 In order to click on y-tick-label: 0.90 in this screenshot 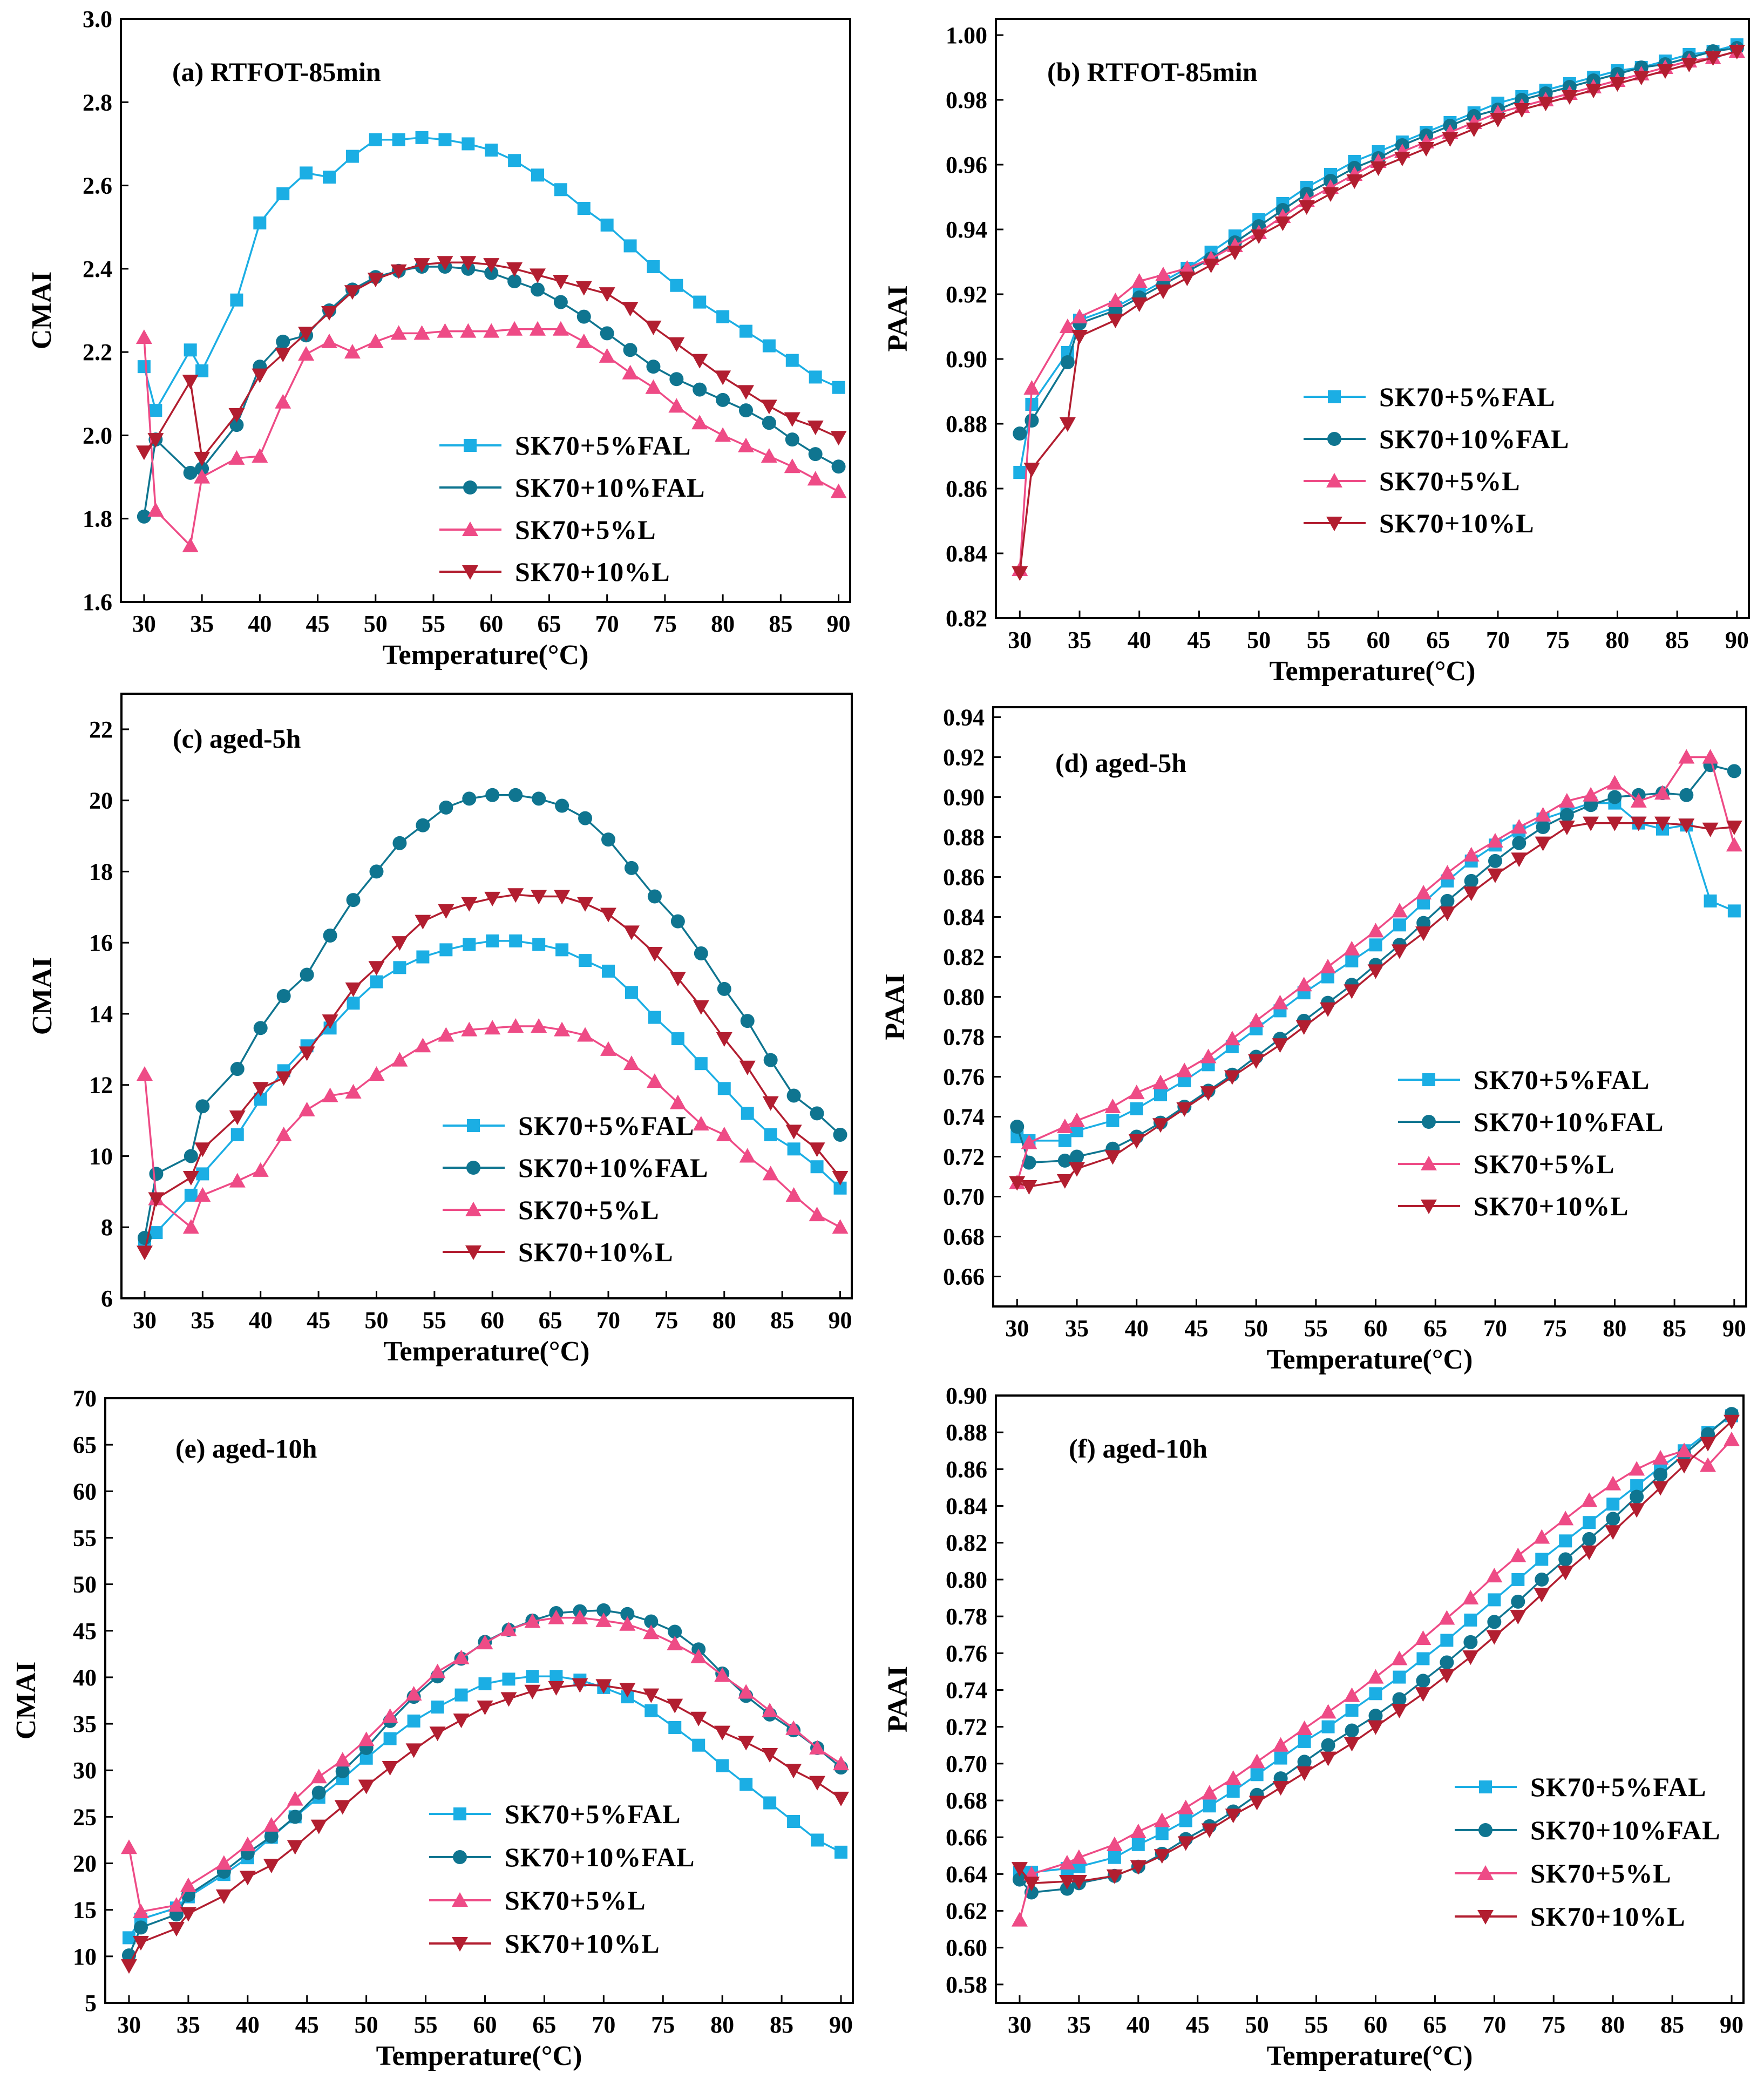, I will do `click(966, 1396)`.